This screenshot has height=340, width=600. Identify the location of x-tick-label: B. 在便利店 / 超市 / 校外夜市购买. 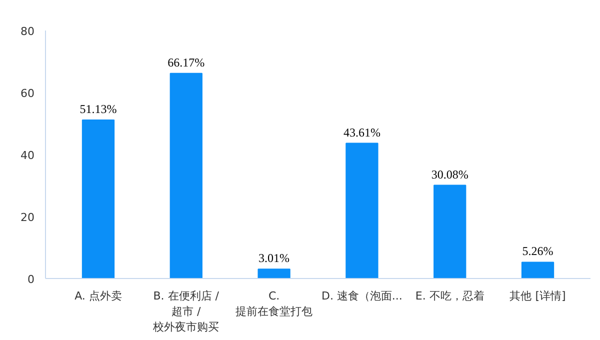
(186, 312).